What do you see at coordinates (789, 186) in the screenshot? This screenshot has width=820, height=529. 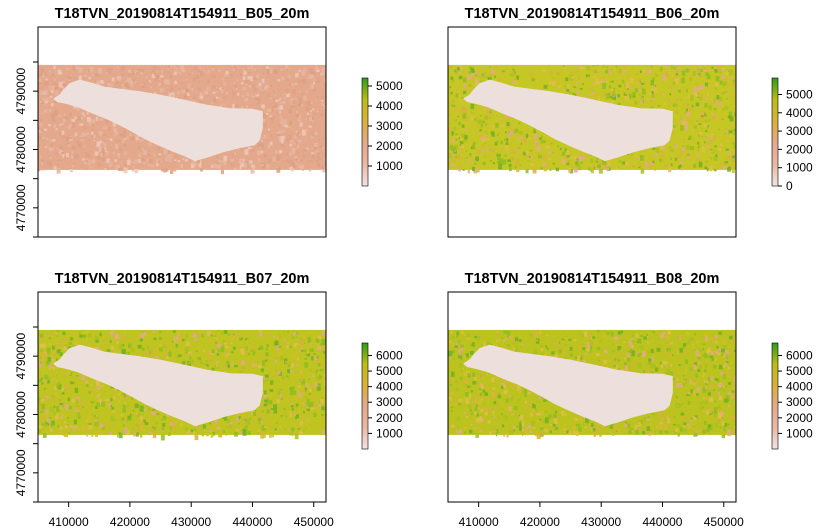 I see `legend-label: 0` at bounding box center [789, 186].